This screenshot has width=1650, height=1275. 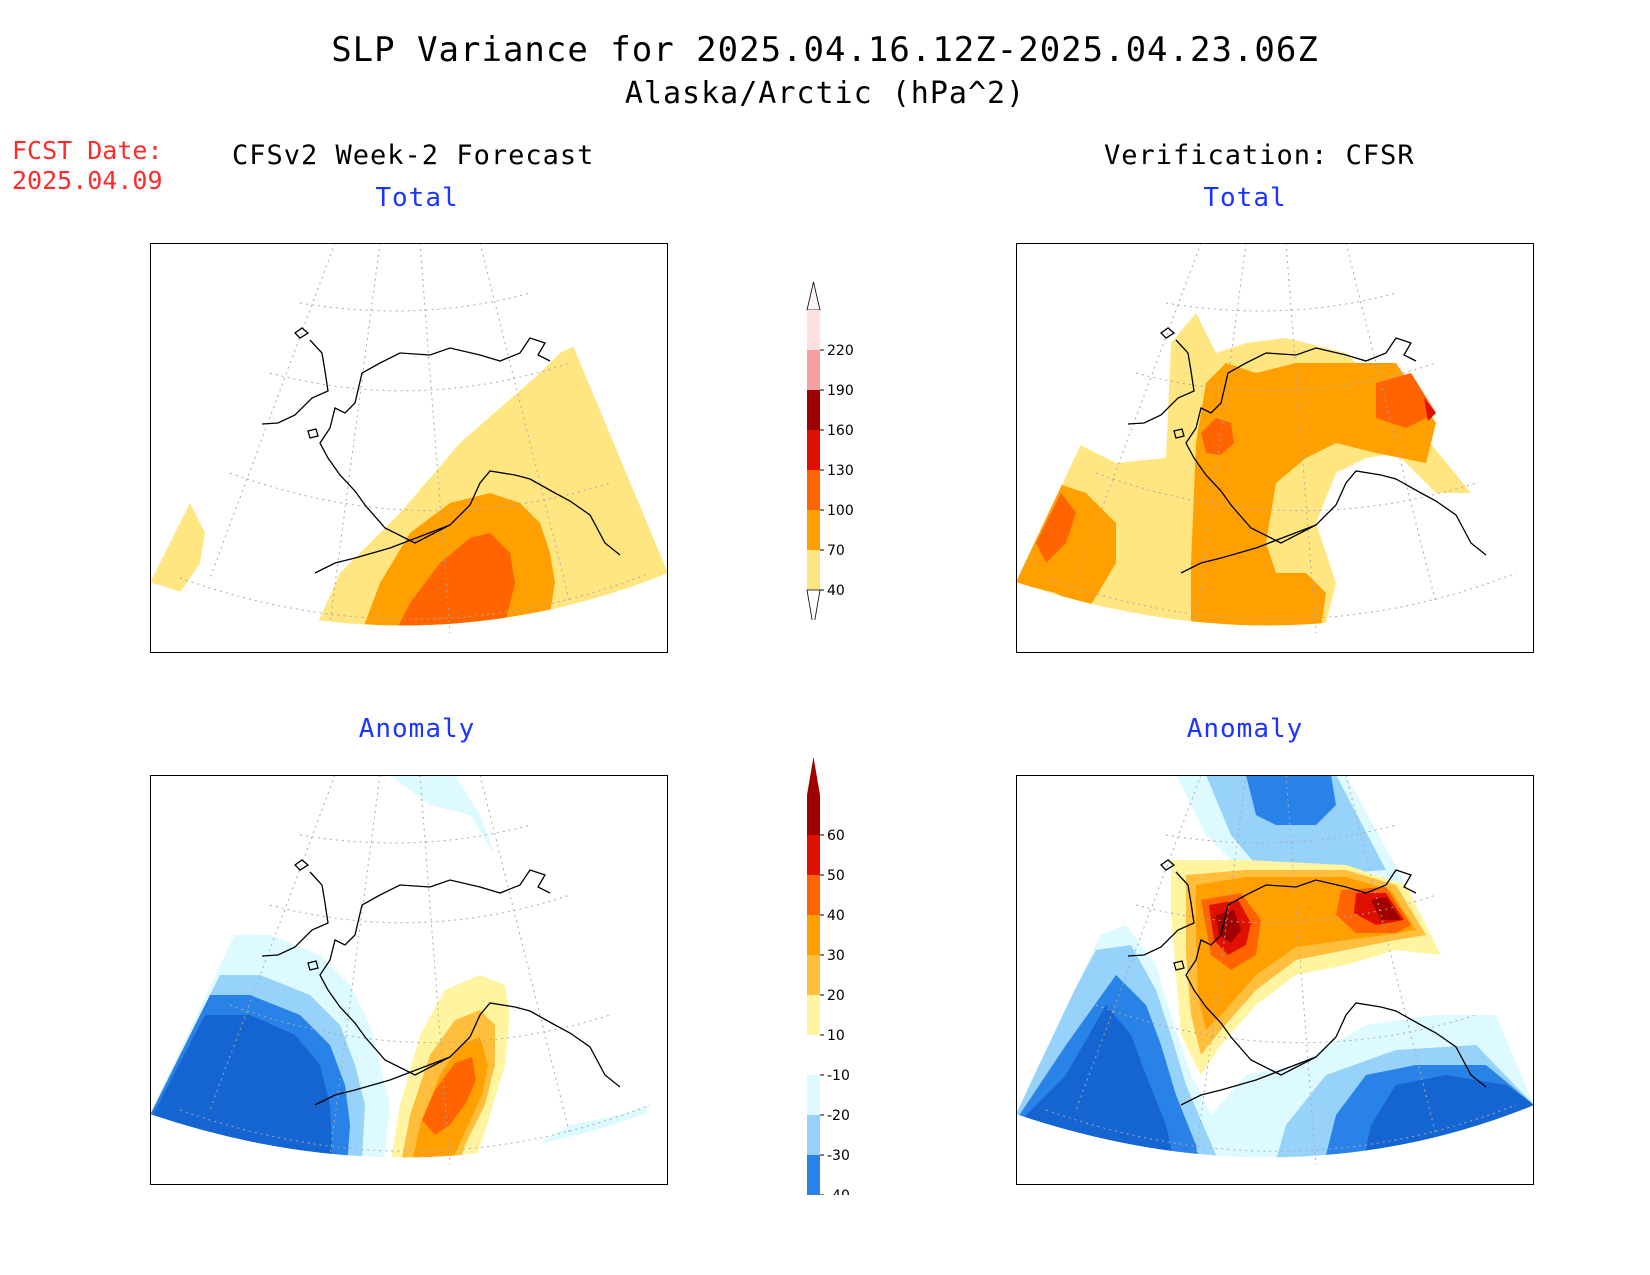 I want to click on colorbar-label: 160, so click(x=840, y=431).